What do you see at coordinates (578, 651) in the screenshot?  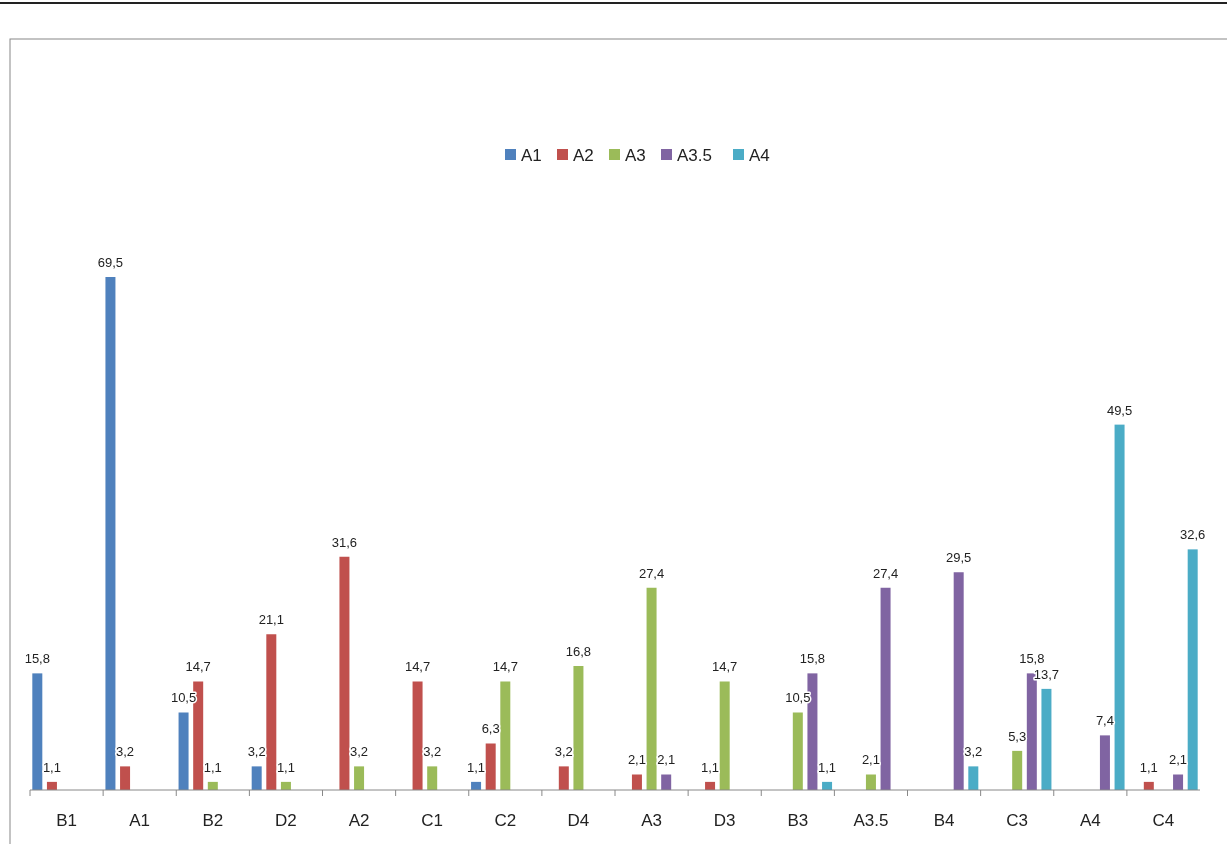 I see `data-label: 16,8` at bounding box center [578, 651].